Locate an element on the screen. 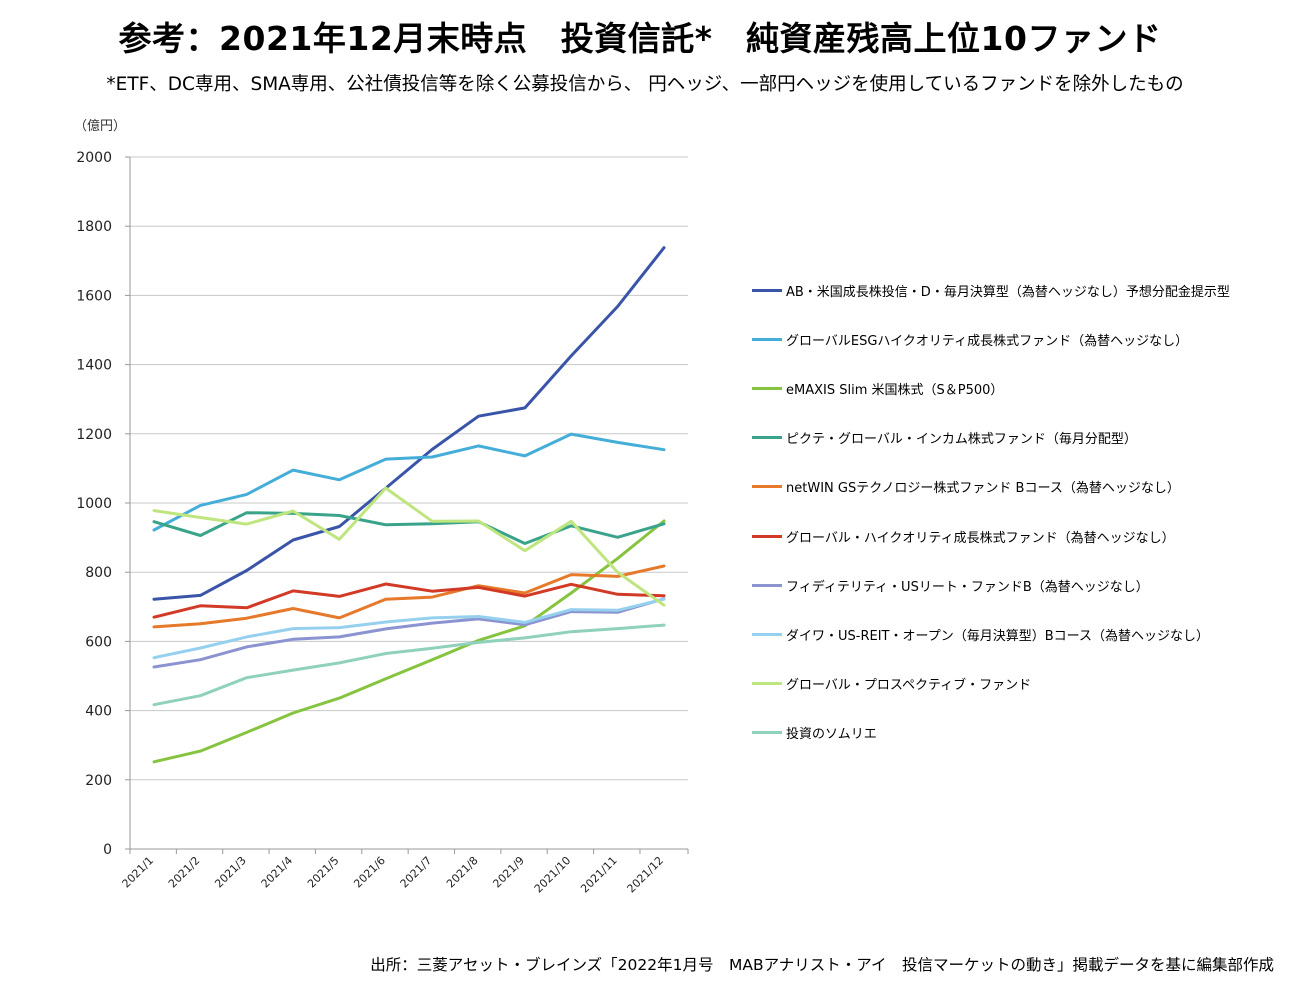  legend-label: フィディテリティ・USリート・ファンドB（為替ヘッジなし） is located at coordinates (967, 587).